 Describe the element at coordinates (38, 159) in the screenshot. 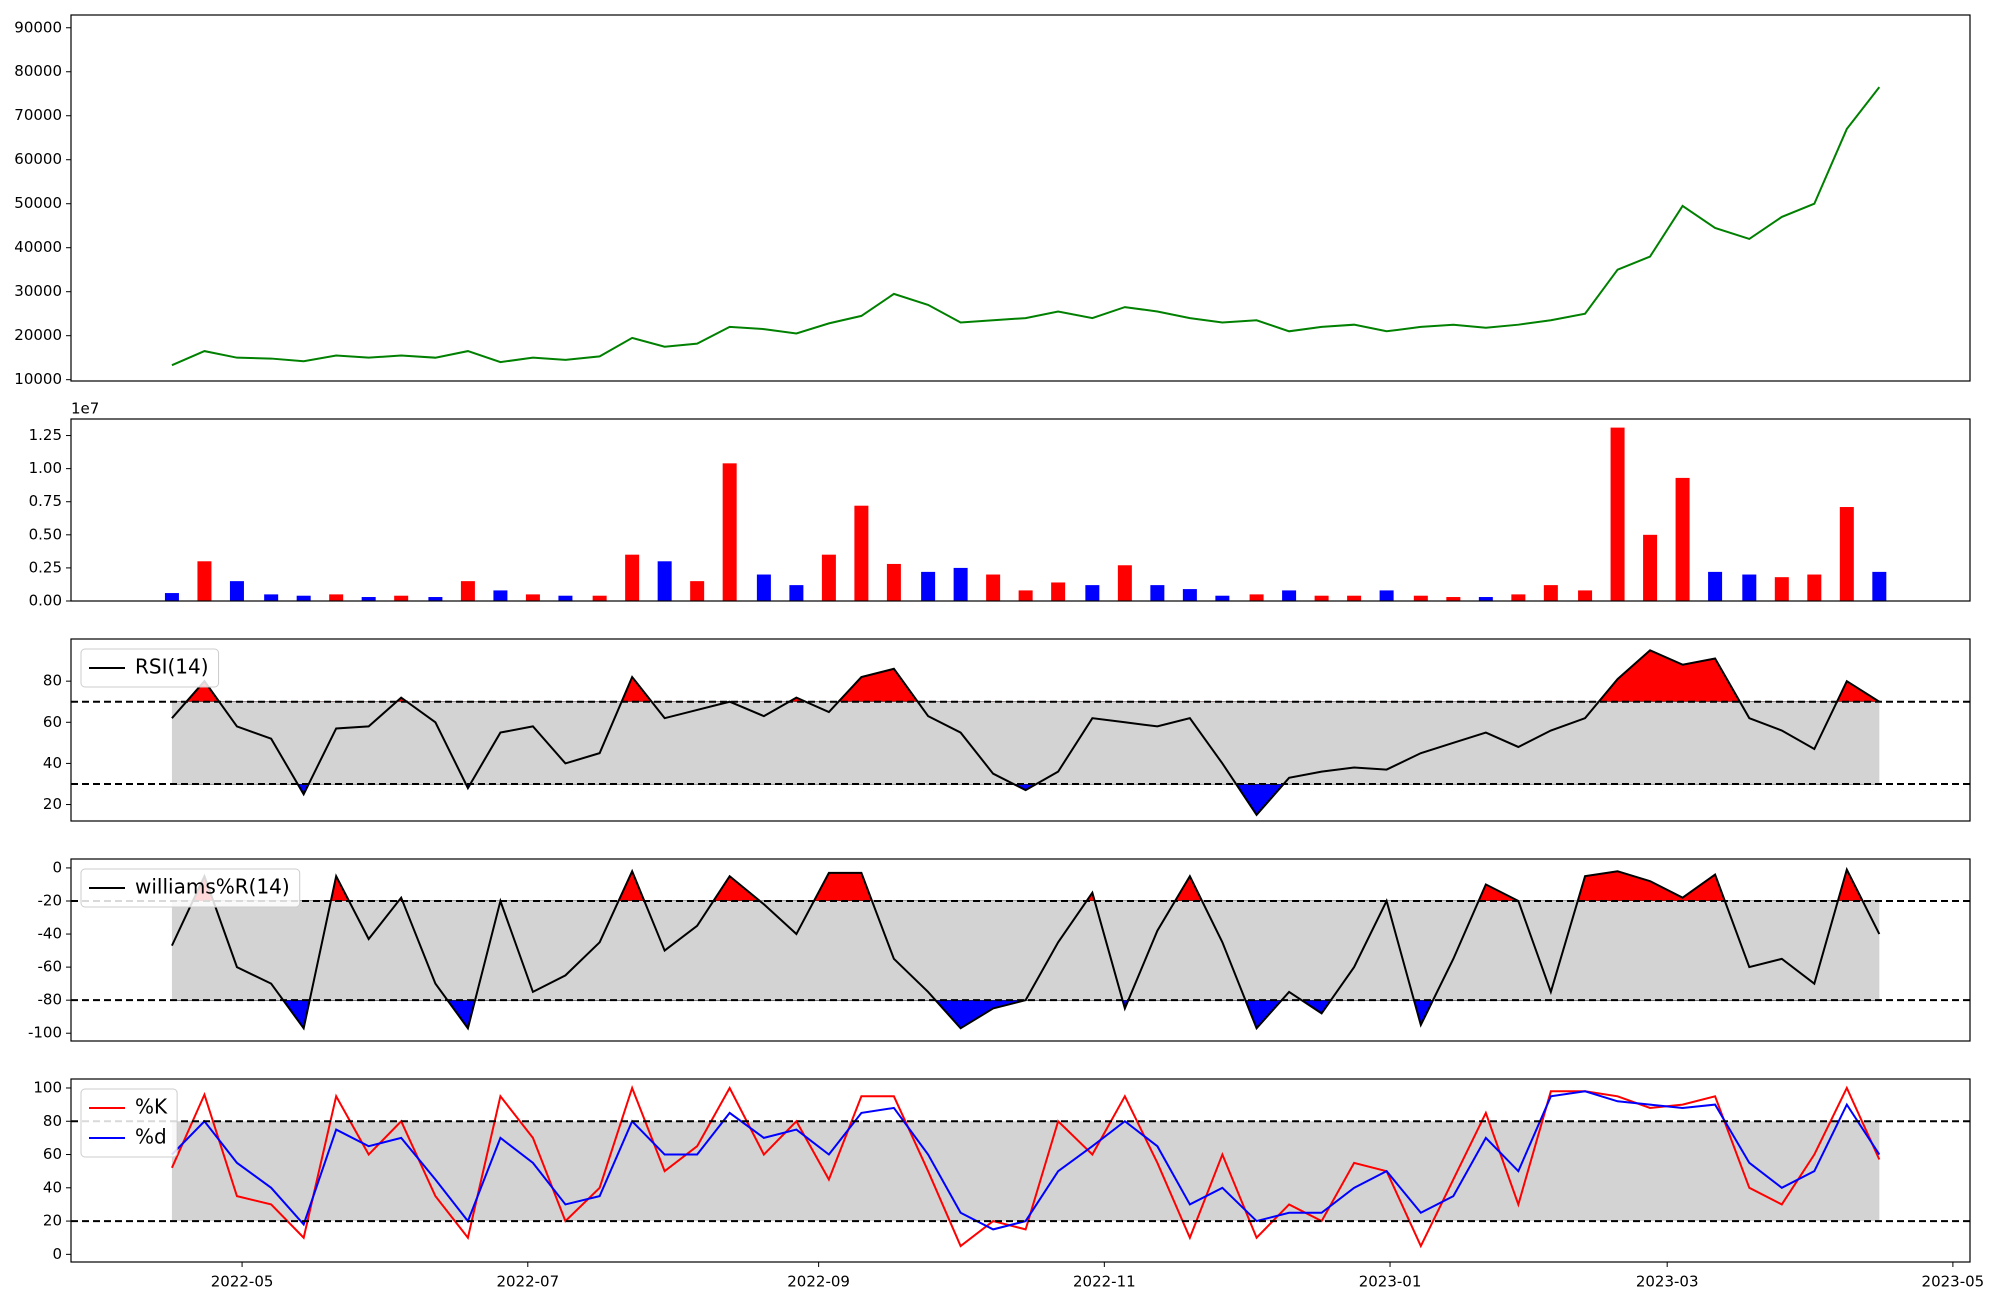

I see `y-tick-label: 60000` at that location.